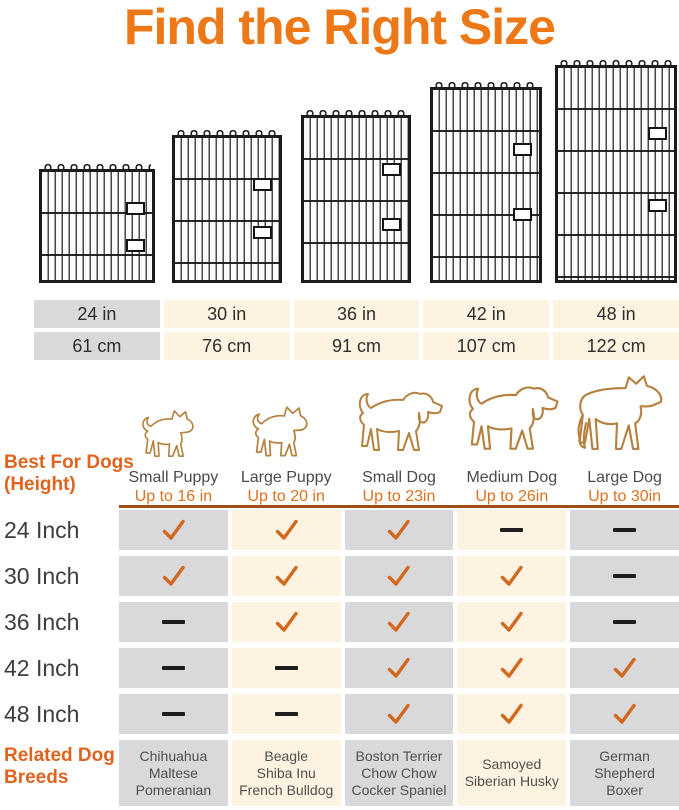  I want to click on matrix-row-label: 24 Inch, so click(42, 530).